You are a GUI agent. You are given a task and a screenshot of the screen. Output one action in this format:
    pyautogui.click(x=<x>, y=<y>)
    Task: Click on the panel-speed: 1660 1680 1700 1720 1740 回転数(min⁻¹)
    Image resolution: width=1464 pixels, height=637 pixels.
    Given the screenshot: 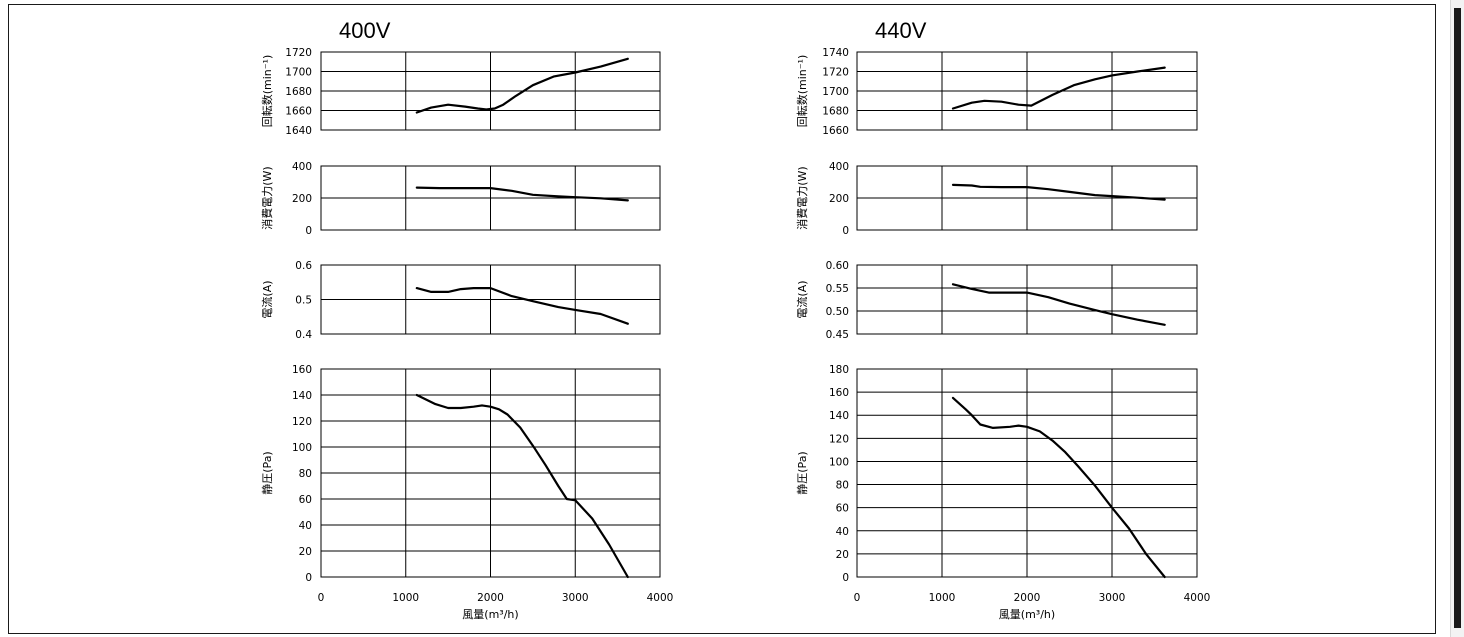 What is the action you would take?
    pyautogui.click(x=997, y=92)
    